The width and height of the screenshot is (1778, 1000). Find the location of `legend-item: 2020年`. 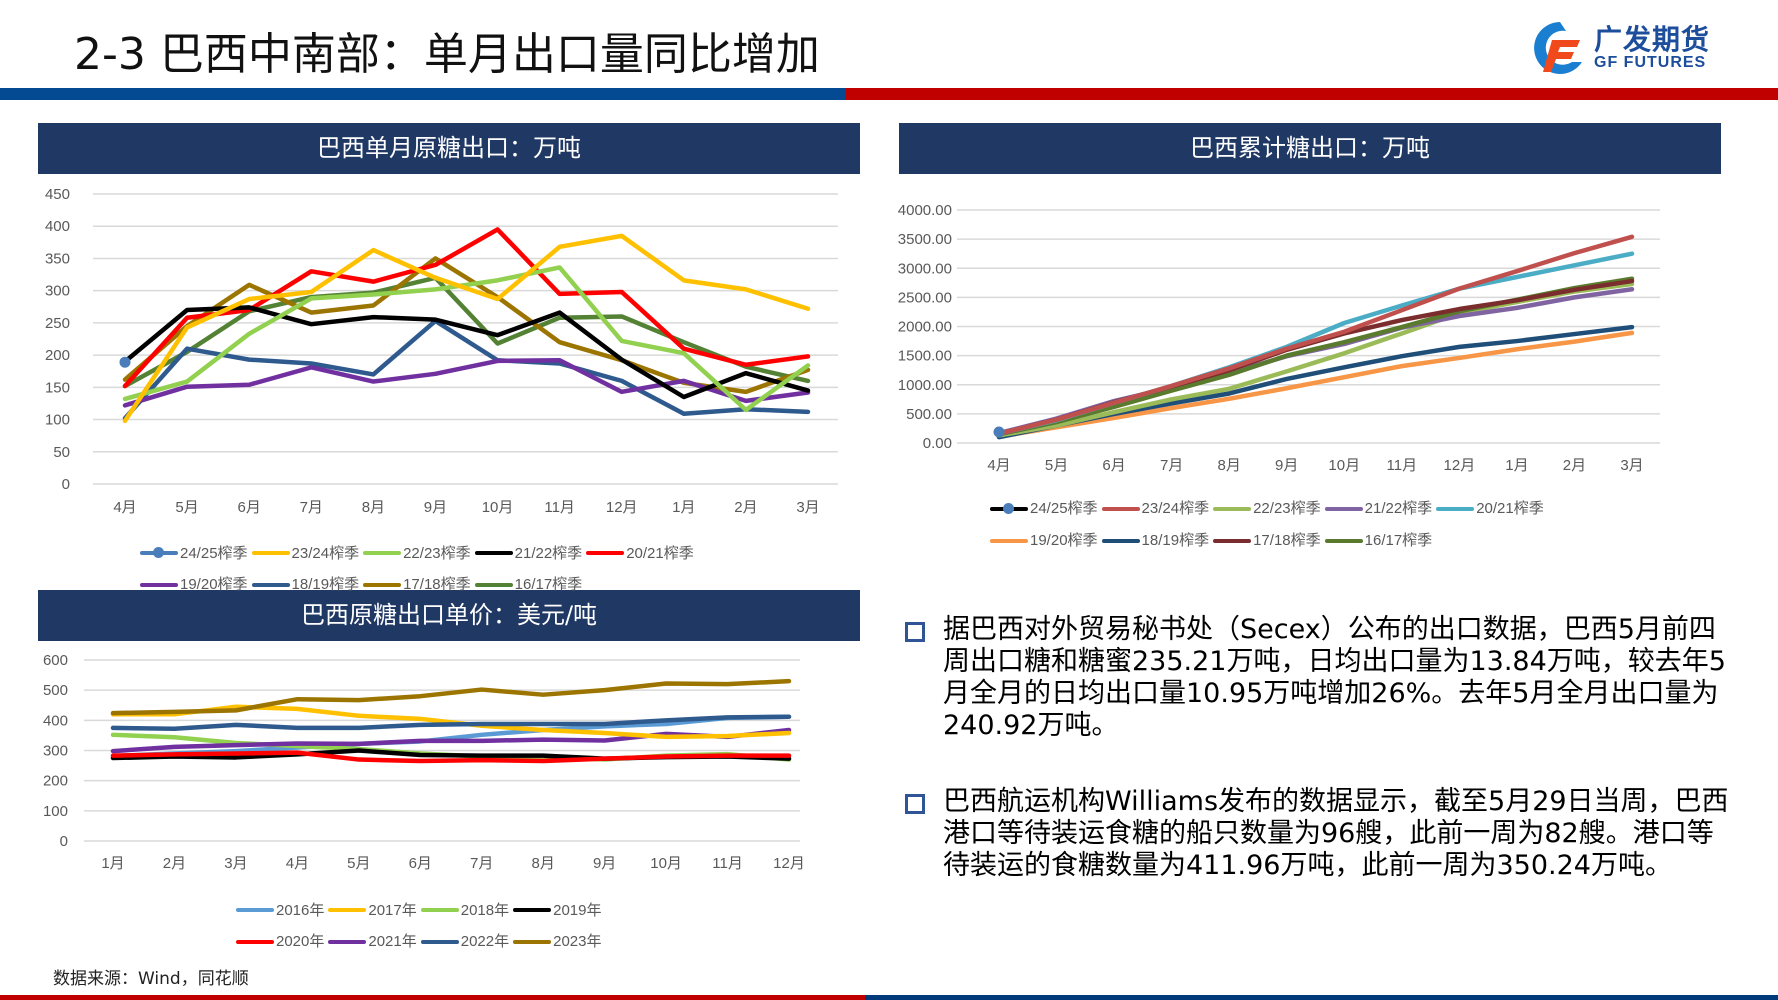

legend-item: 2020年 is located at coordinates (280, 941).